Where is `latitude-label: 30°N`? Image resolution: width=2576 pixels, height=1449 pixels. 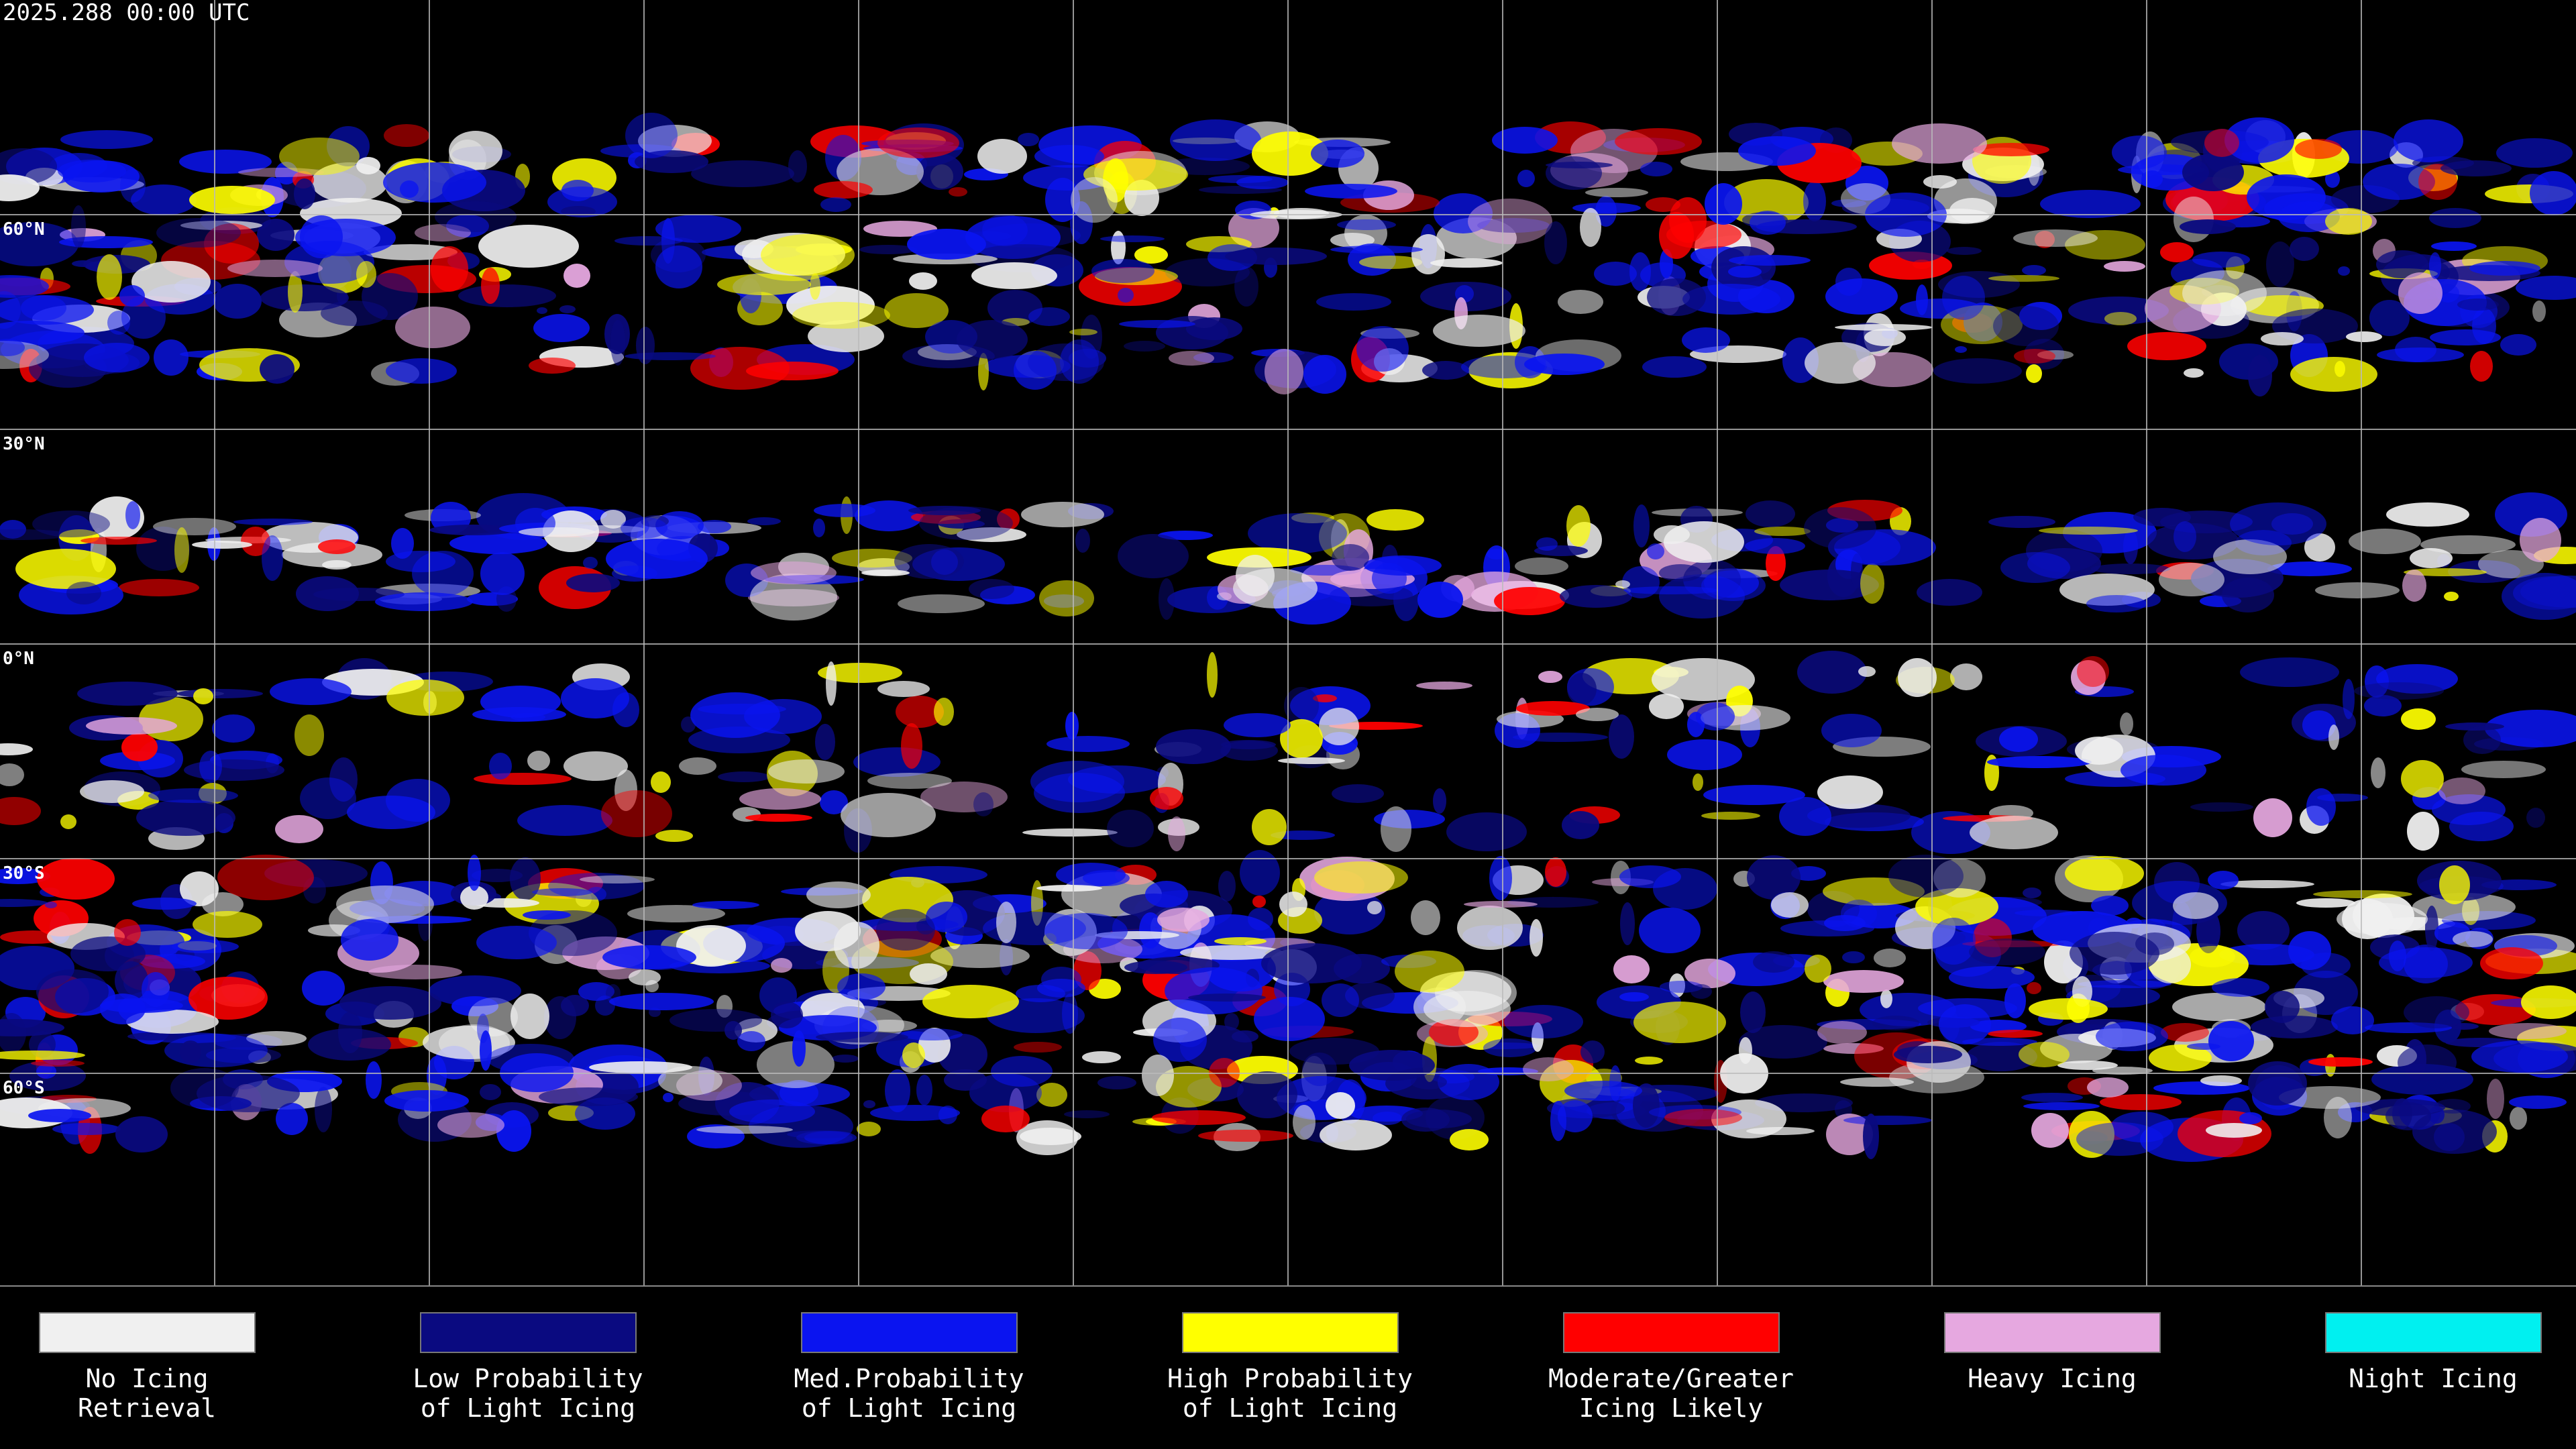
latitude-label: 30°N is located at coordinates (24, 444).